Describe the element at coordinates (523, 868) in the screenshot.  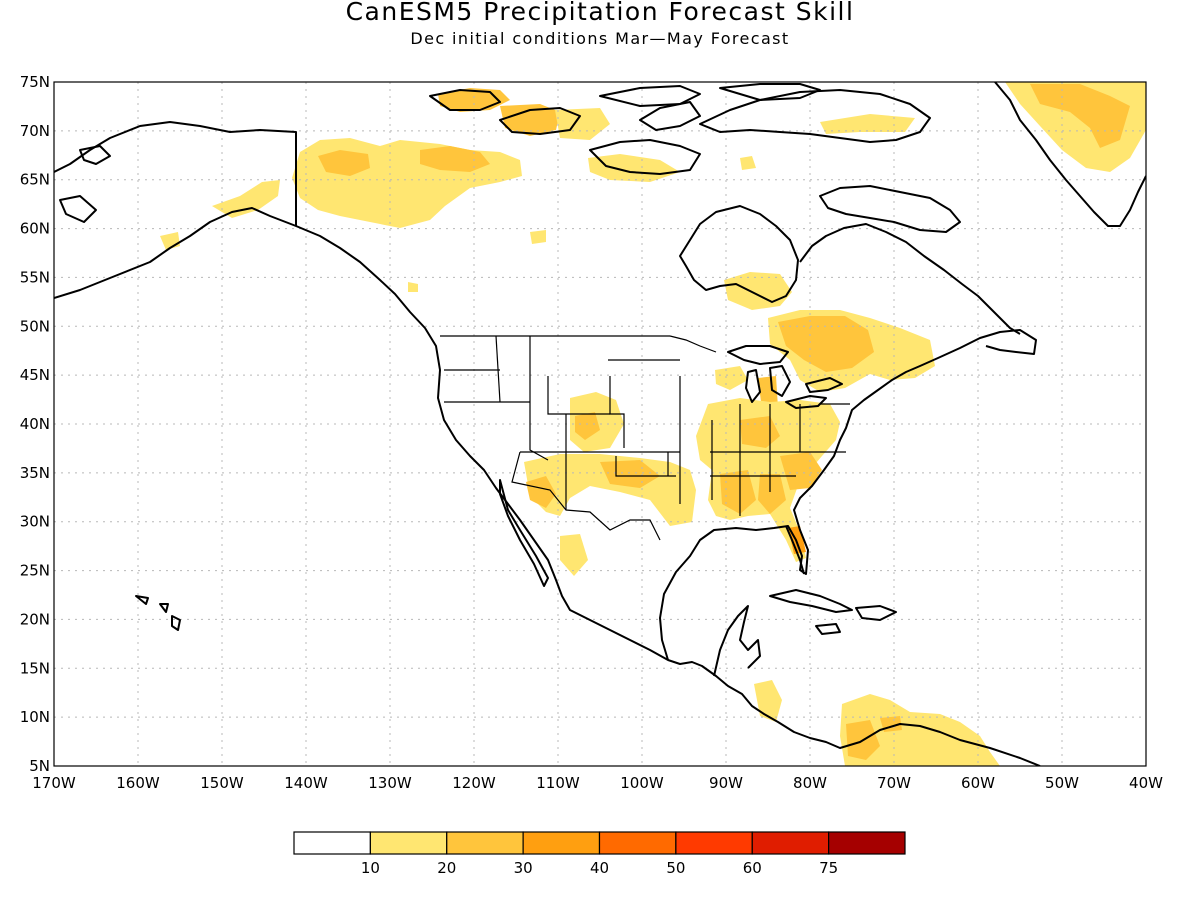
I see `colorbar-label: 30` at that location.